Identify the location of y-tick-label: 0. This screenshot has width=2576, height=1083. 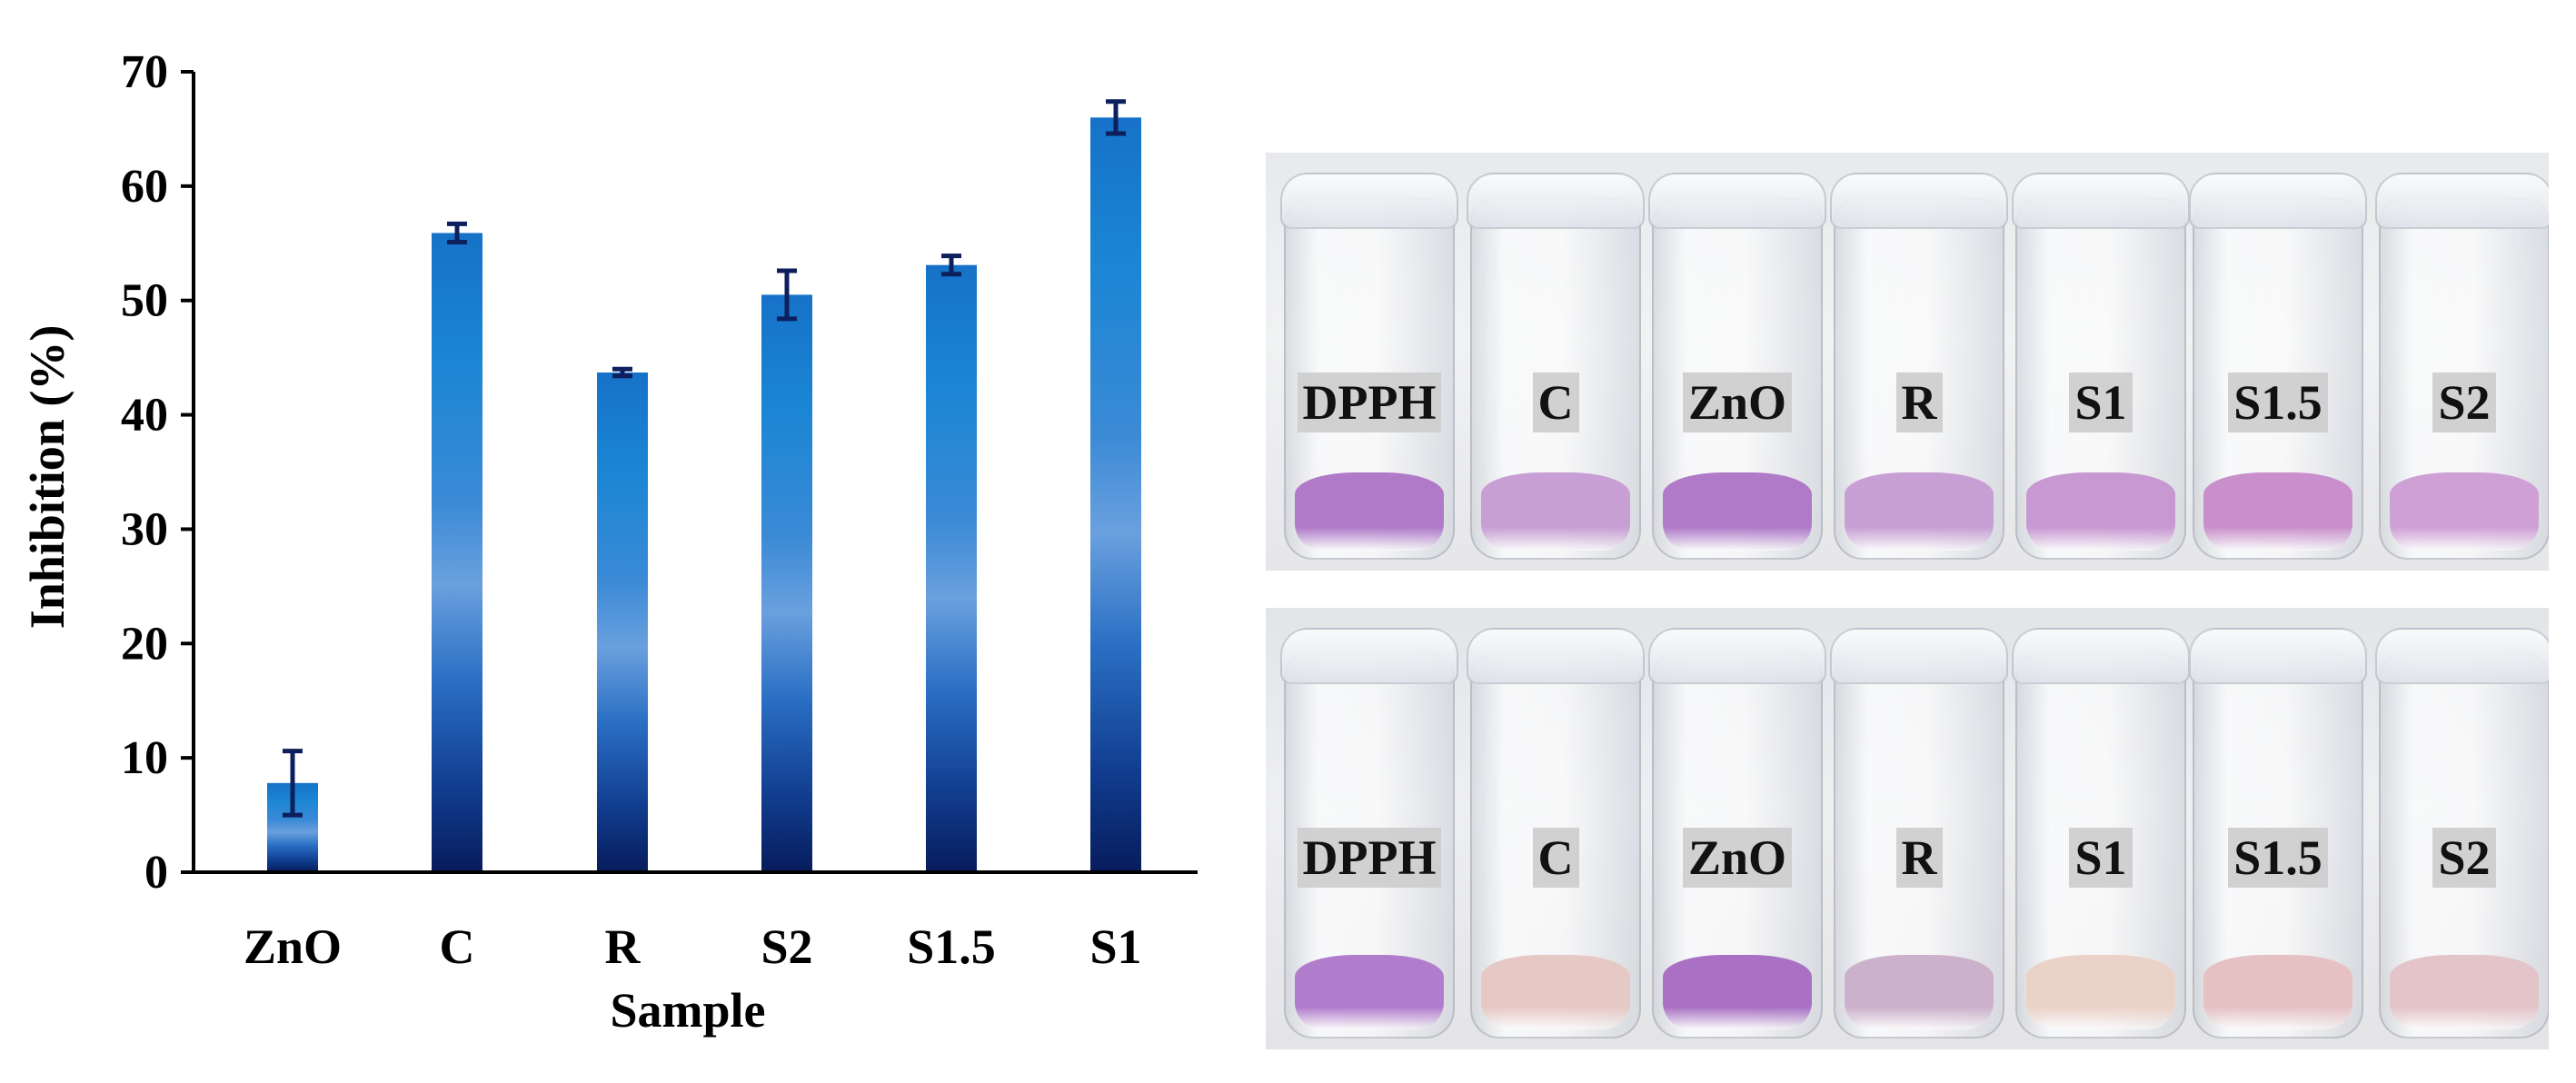
(156, 873).